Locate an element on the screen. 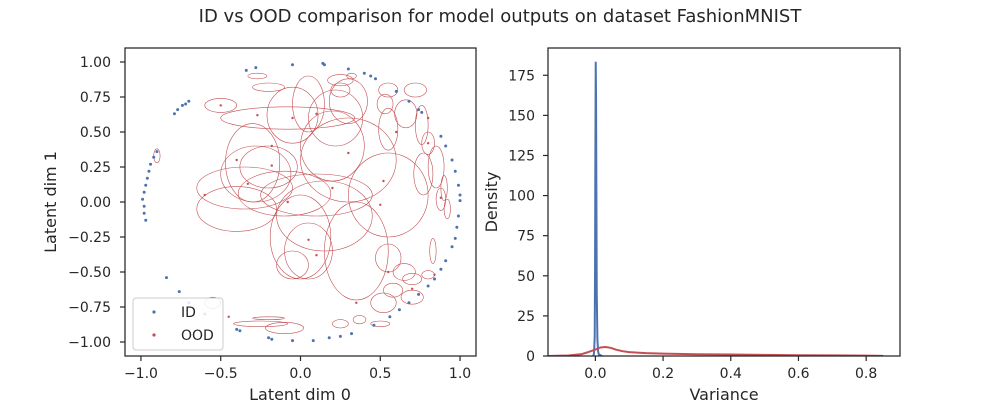 Image resolution: width=1000 pixels, height=400 pixels. x-tick-label: 0.5 is located at coordinates (380, 374).